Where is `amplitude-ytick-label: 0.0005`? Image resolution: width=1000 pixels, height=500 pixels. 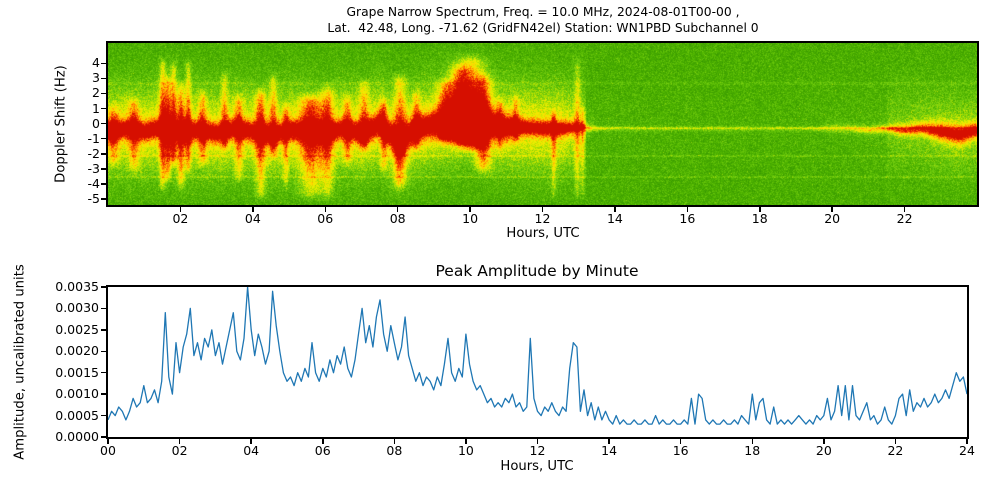 amplitude-ytick-label: 0.0005 is located at coordinates (77, 415).